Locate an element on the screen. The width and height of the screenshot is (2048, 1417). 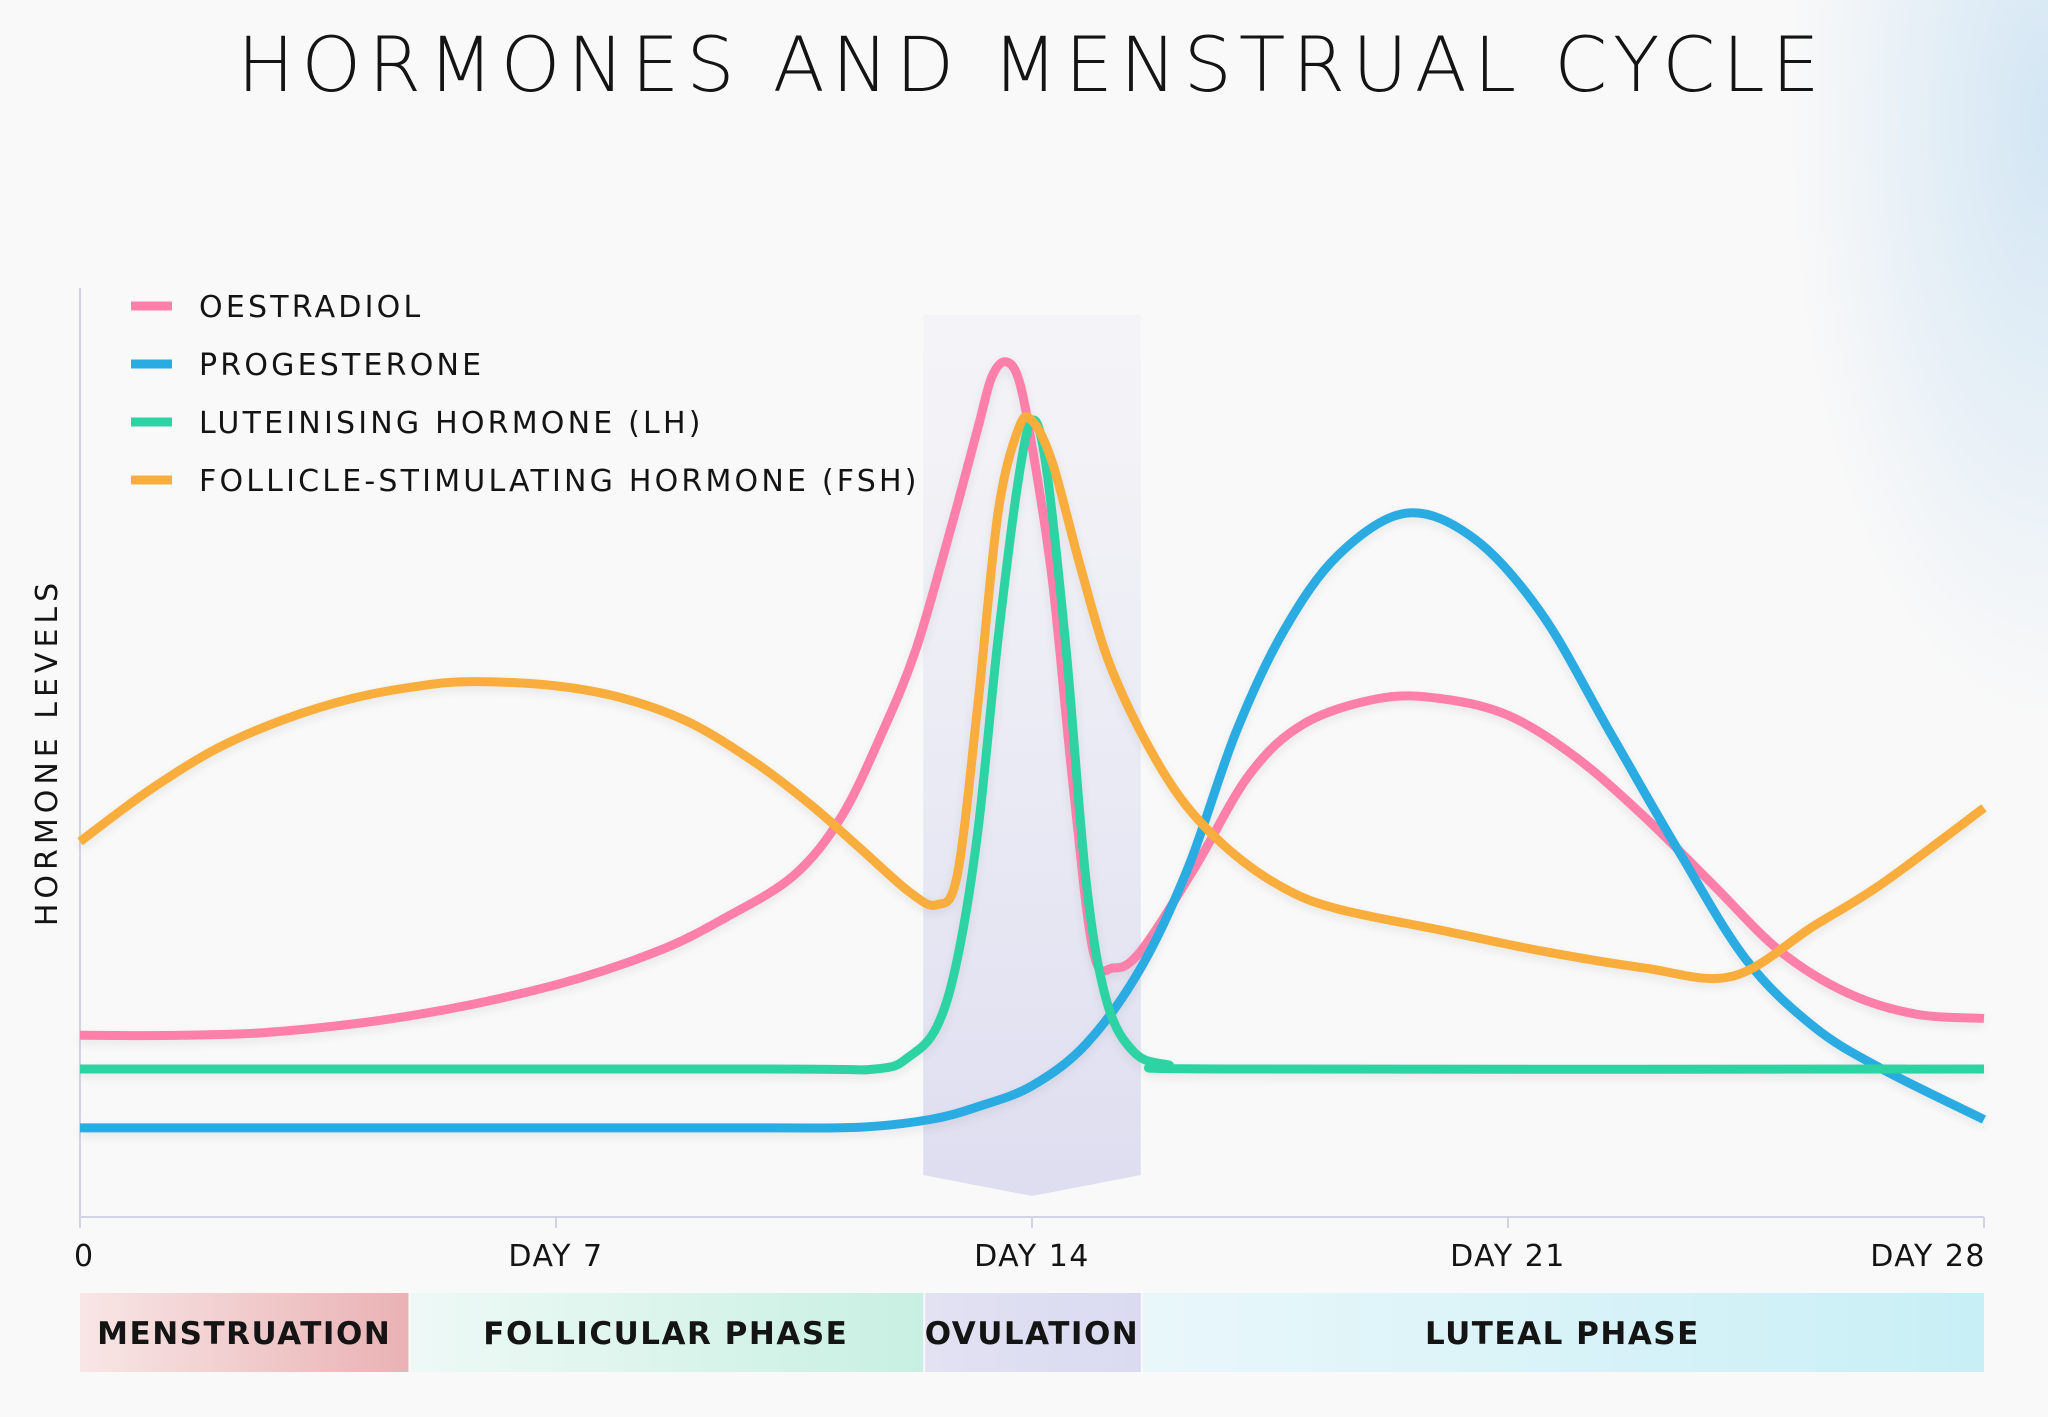
phase-label: FOLLICULAR PHASE is located at coordinates (665, 1334).